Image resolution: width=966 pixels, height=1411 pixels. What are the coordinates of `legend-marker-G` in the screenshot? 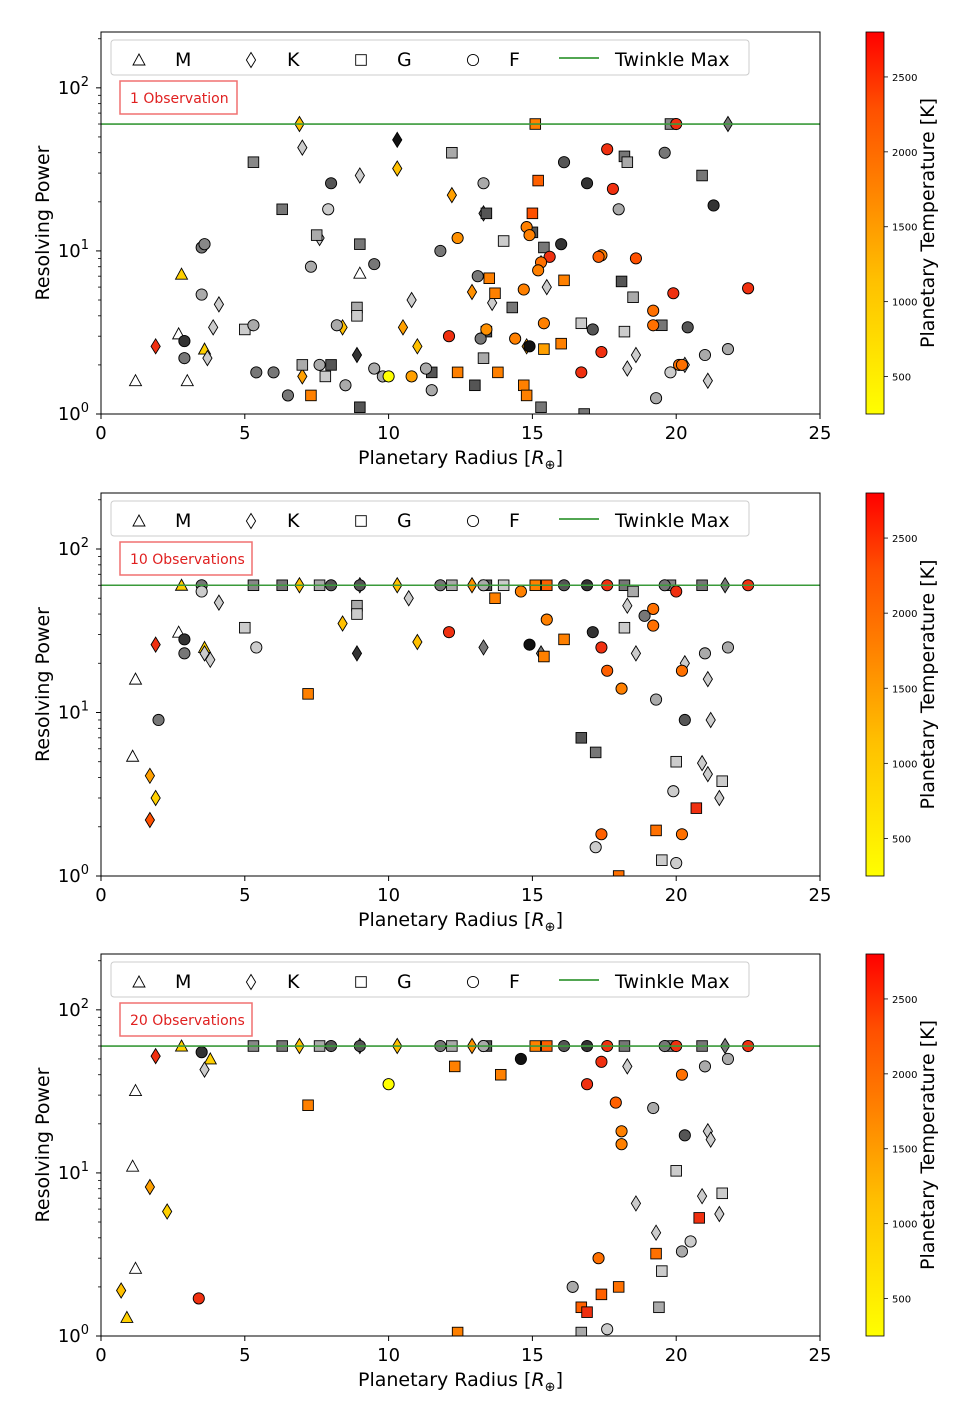 It's located at (361, 60).